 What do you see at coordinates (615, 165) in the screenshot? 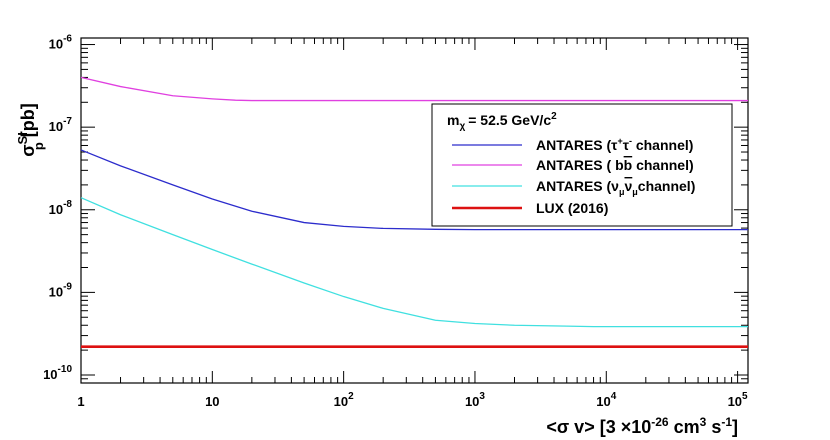
I see `legend-label-bb: ANTARES ( bb channel)` at bounding box center [615, 165].